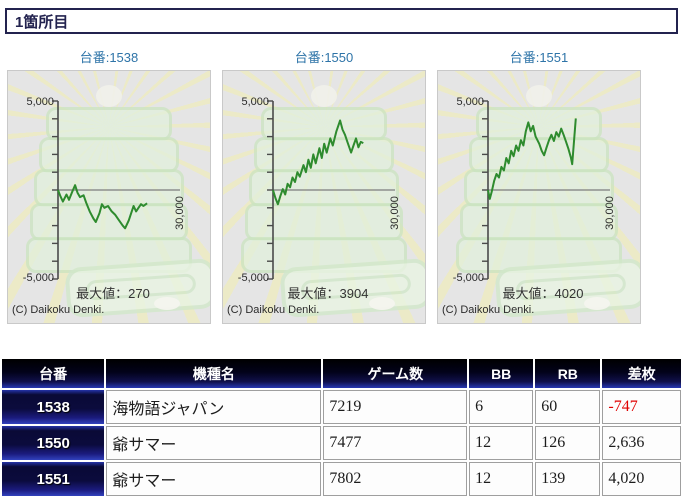  Describe the element at coordinates (53, 443) in the screenshot. I see `cell-dai: 1550` at that location.